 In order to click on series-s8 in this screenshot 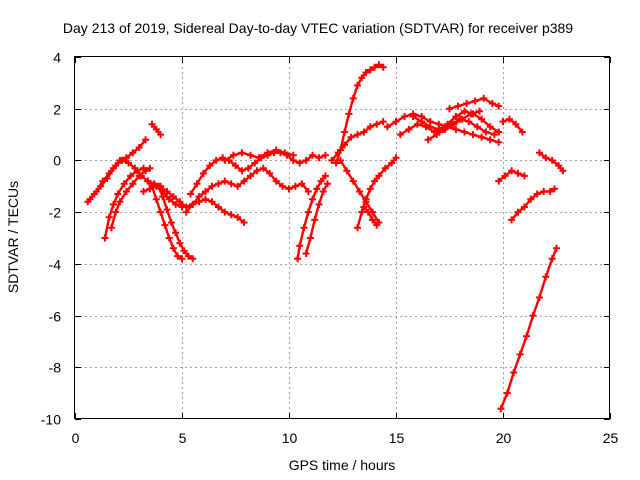, I will do `click(156, 129)`.